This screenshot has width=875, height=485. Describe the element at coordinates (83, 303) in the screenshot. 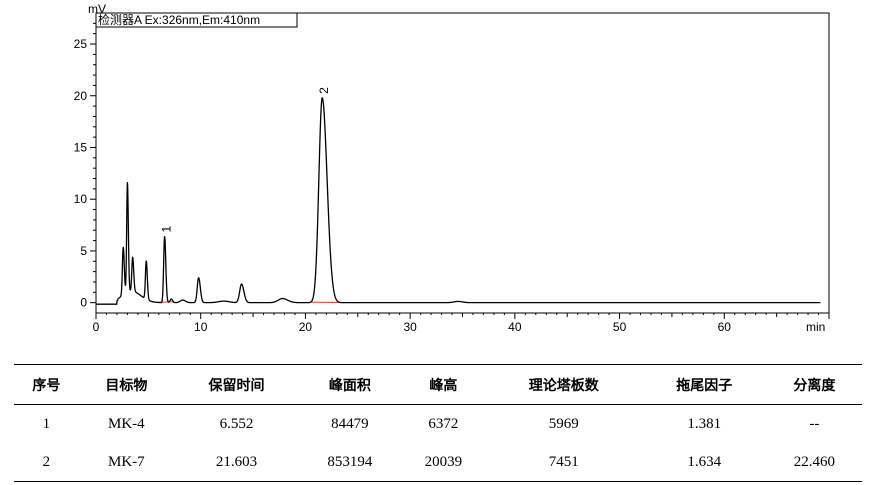

I see `y-tick-label: 0` at that location.